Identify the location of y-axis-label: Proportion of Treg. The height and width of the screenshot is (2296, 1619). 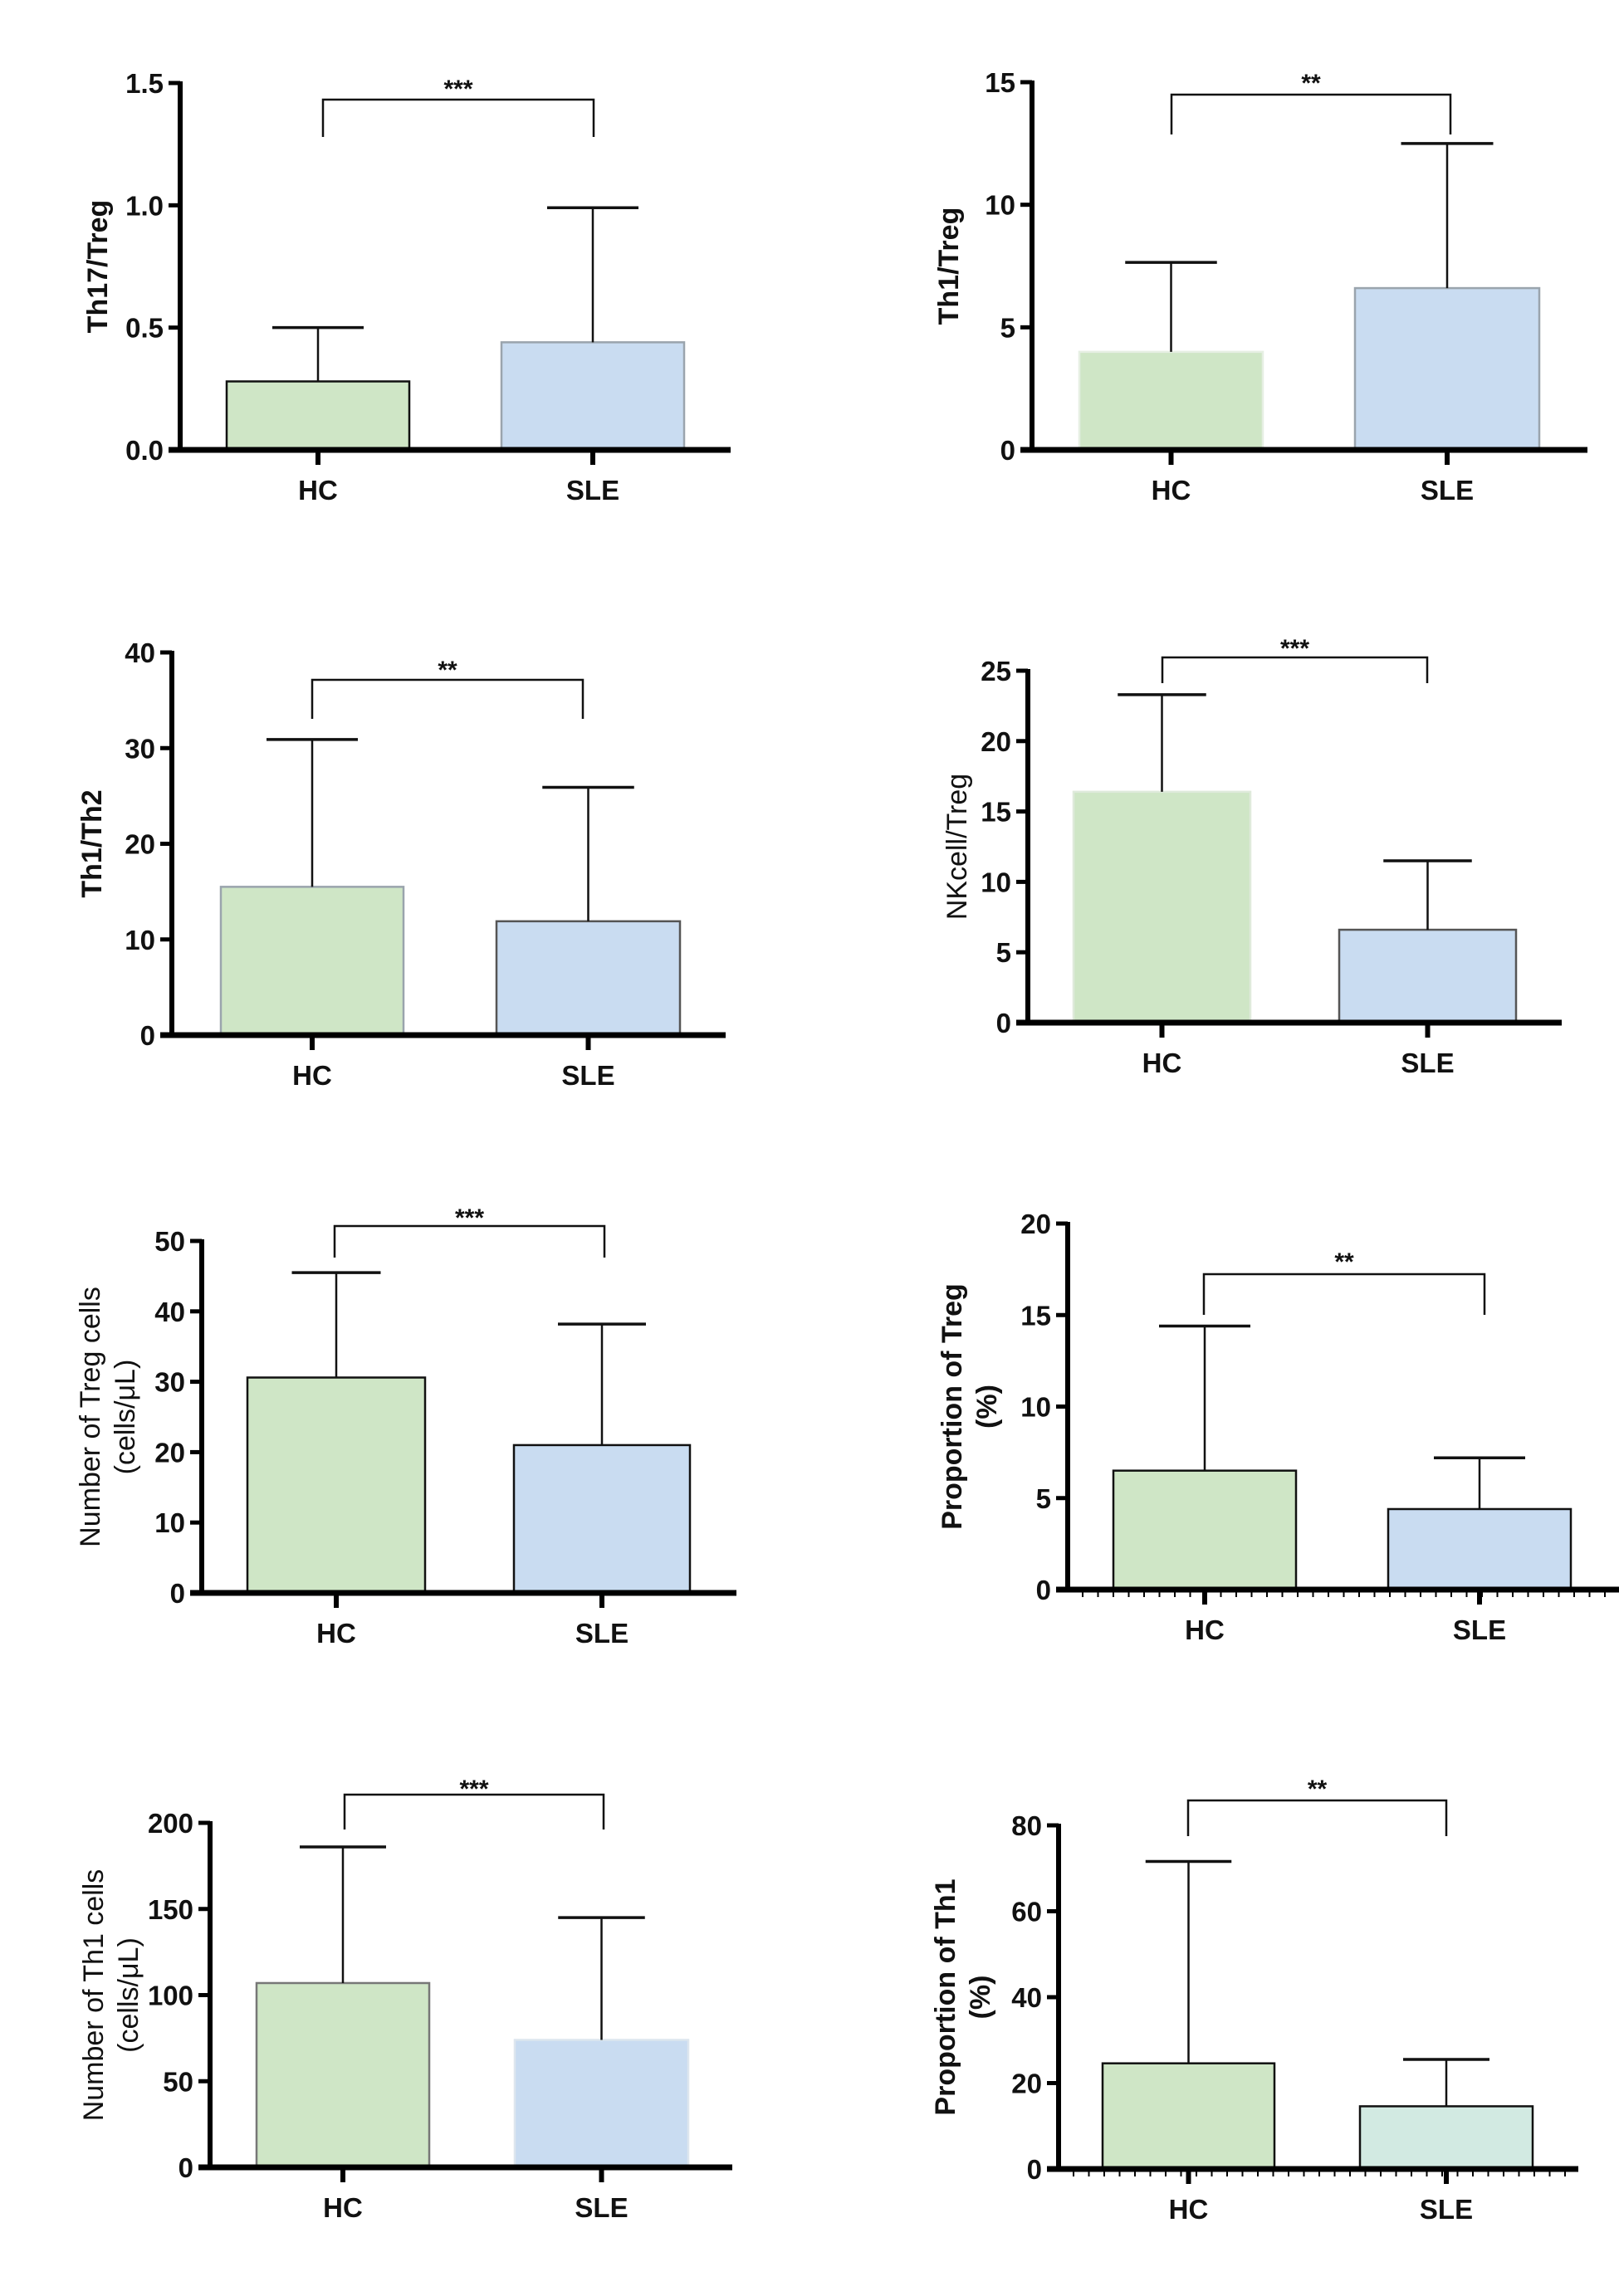
(953, 1406).